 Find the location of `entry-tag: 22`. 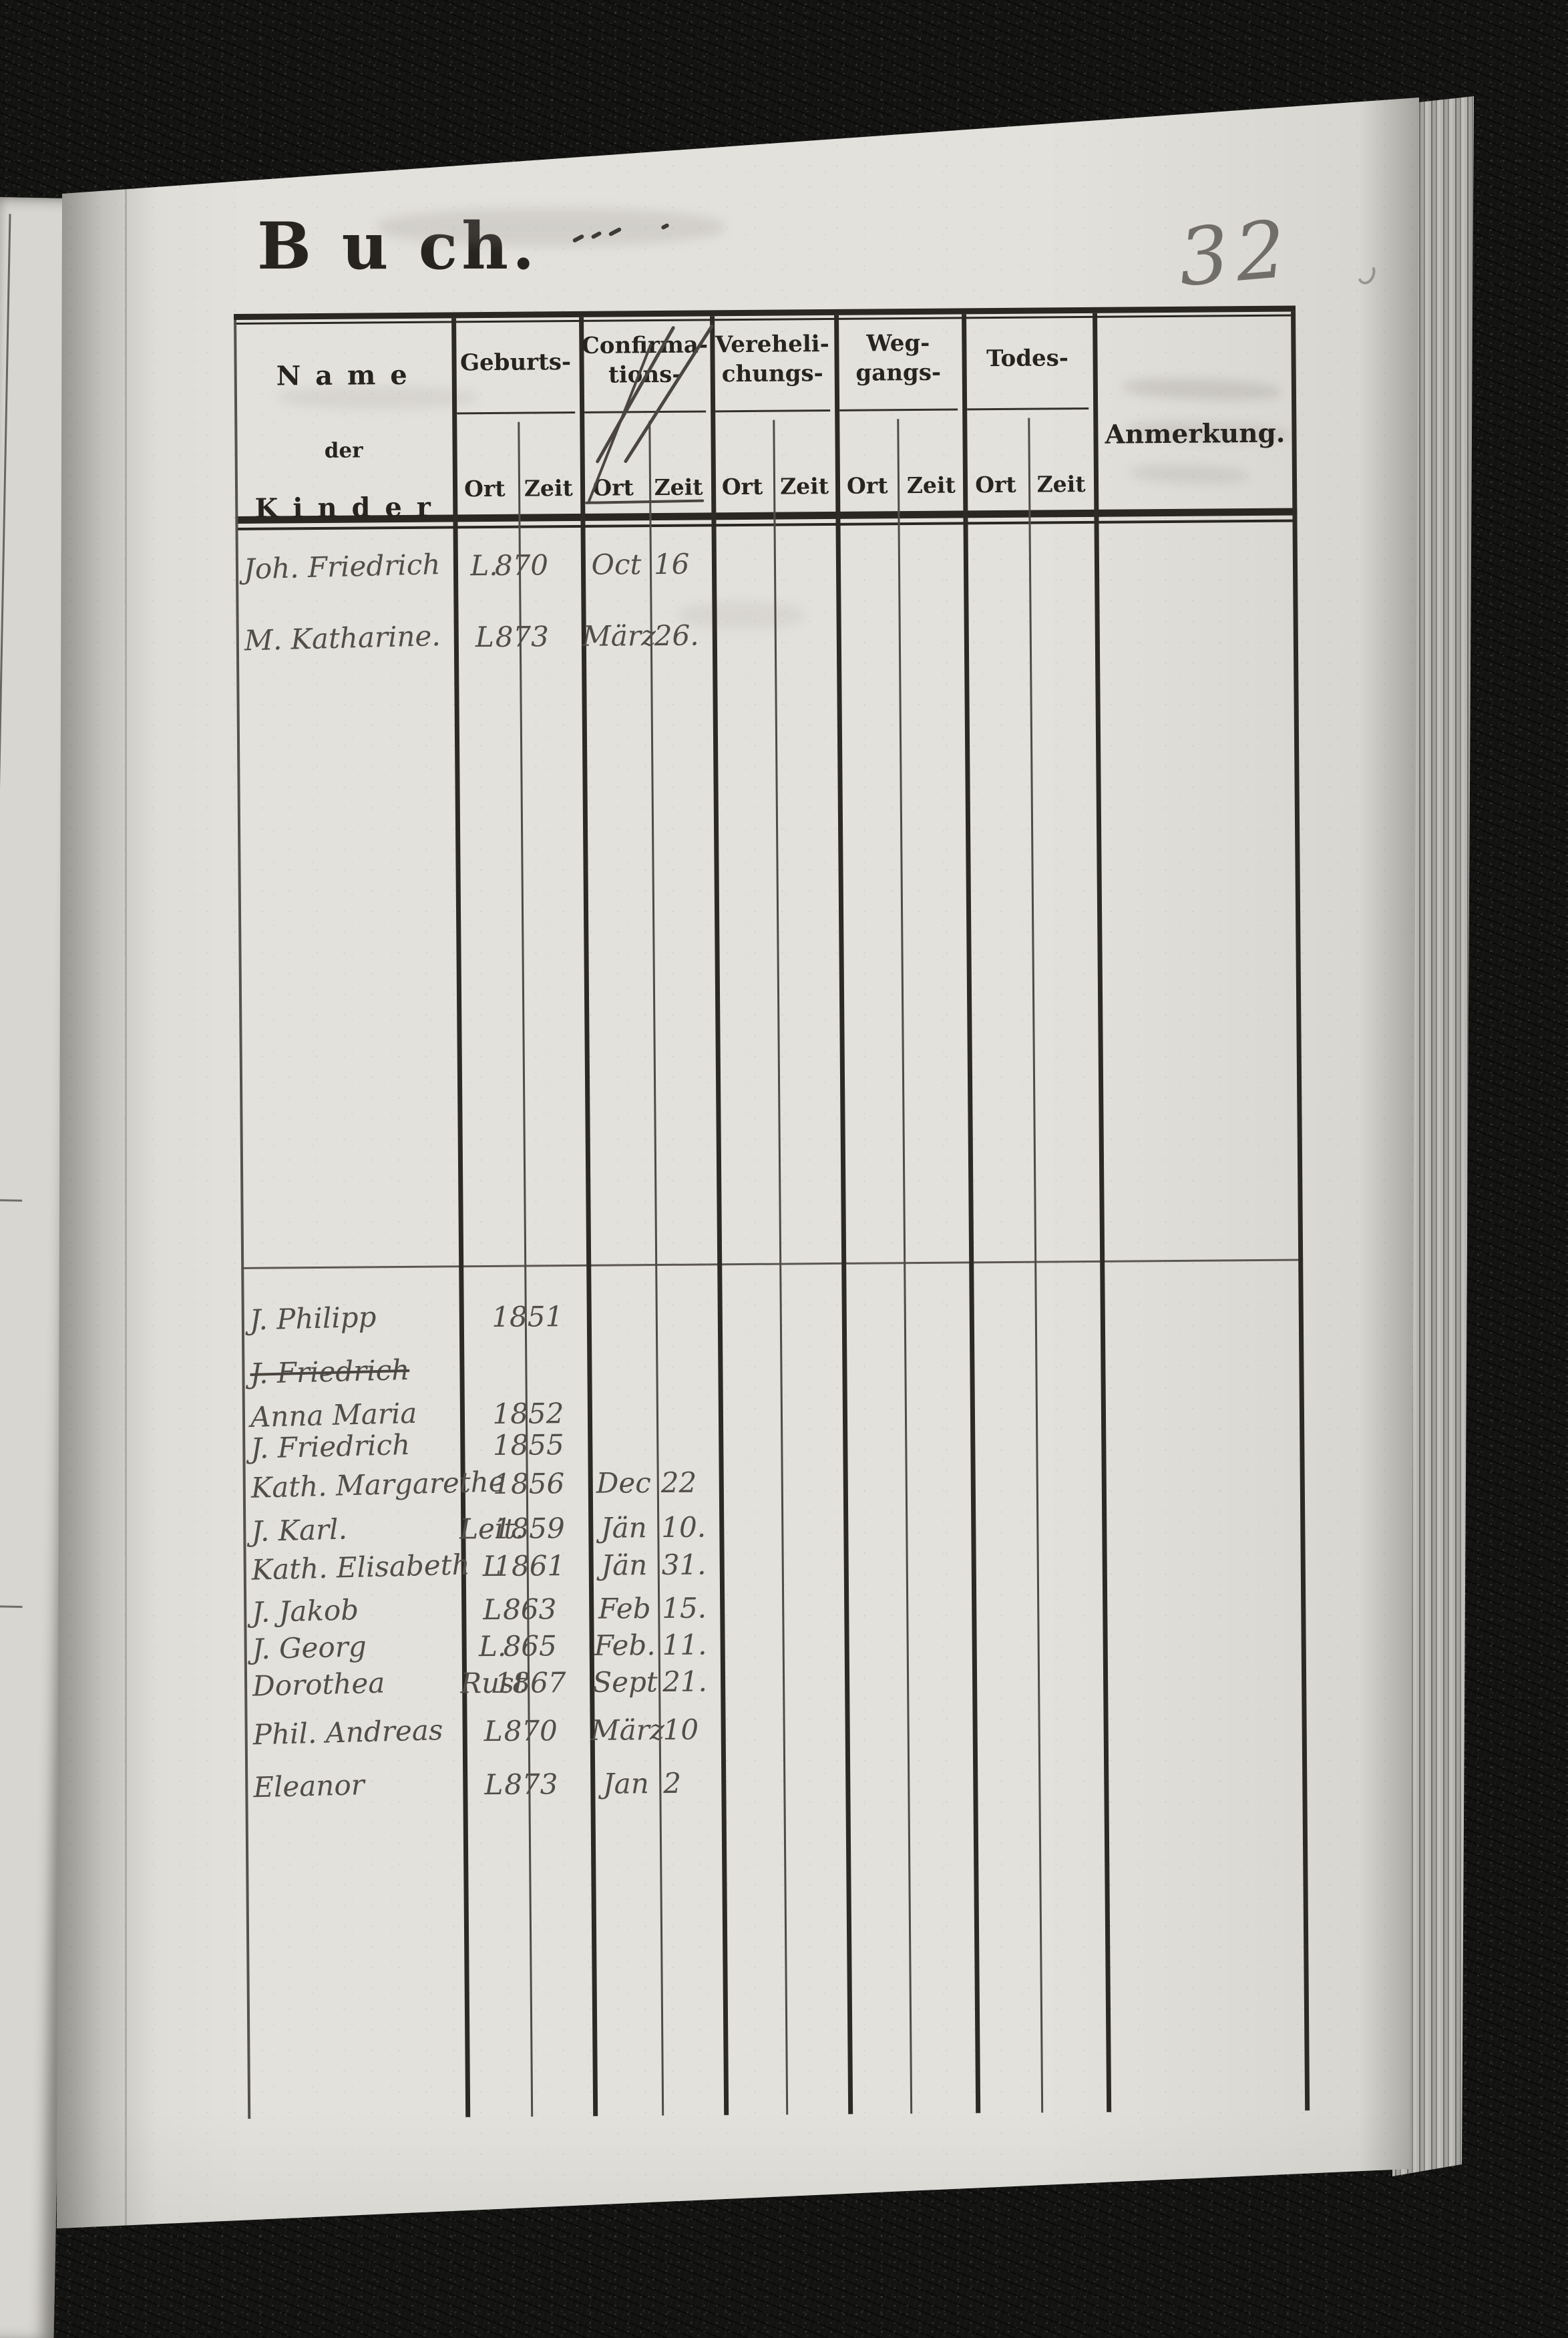

entry-tag: 22 is located at coordinates (678, 1483).